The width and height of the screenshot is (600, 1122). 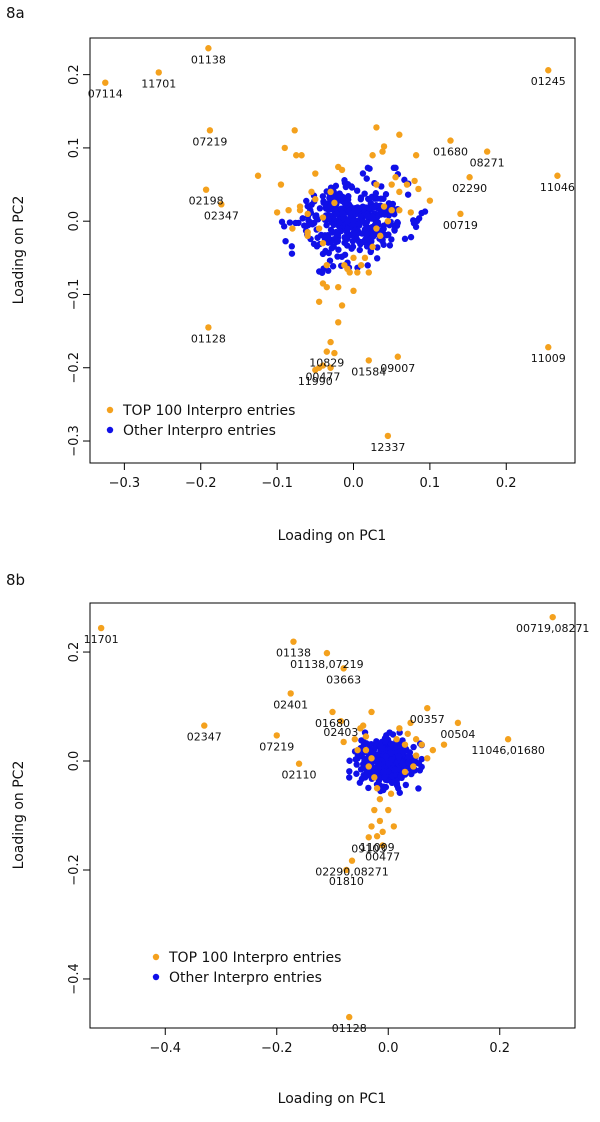 I want to click on point-label: 10829, so click(x=326, y=363).